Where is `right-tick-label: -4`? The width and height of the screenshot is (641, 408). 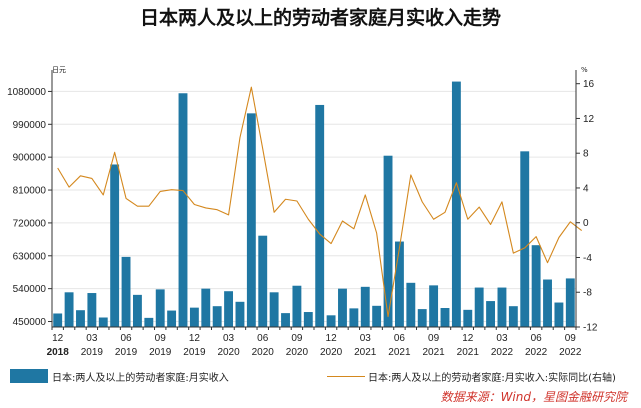 right-tick-label: -4 is located at coordinates (587, 258).